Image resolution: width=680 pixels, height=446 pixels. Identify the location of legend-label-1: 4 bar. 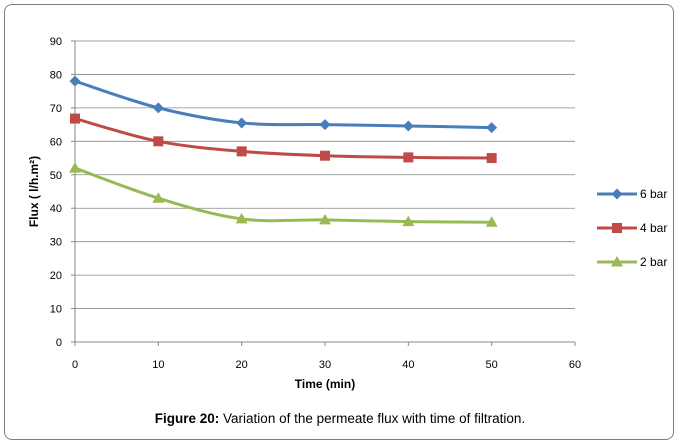
(653, 228).